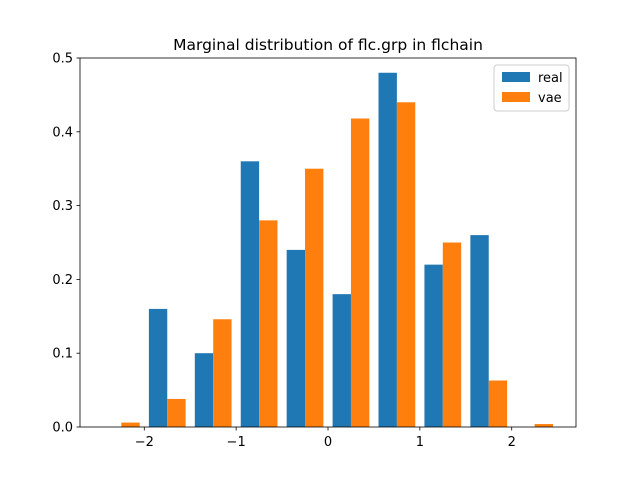  What do you see at coordinates (512, 442) in the screenshot?
I see `x-tick-label: 2` at bounding box center [512, 442].